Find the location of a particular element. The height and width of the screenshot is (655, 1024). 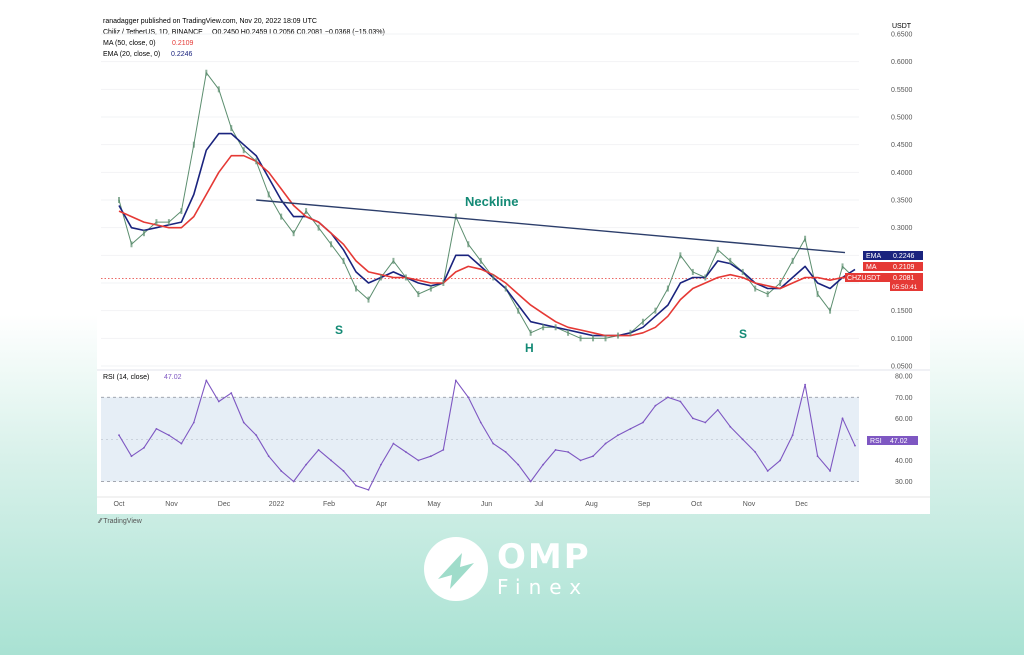

rsi-tick-label: 70.00 is located at coordinates (904, 398).